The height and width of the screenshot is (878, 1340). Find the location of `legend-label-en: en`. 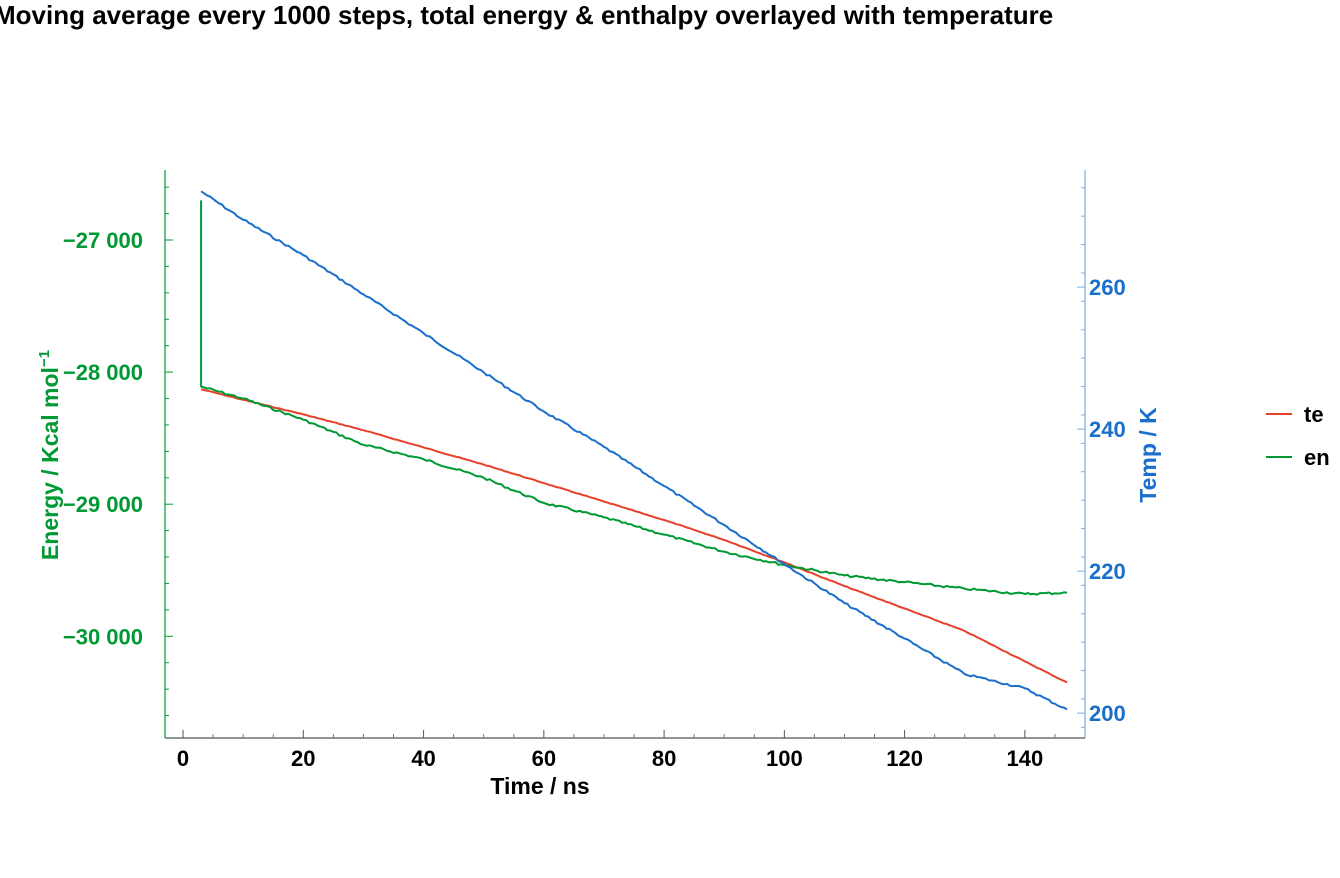

legend-label-en: en is located at coordinates (1317, 457).